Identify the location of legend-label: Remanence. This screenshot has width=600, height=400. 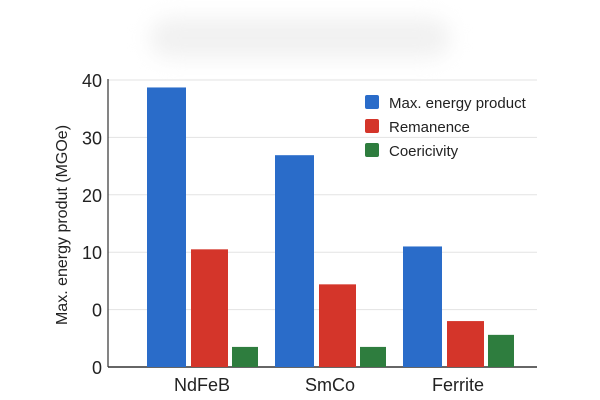
(429, 127).